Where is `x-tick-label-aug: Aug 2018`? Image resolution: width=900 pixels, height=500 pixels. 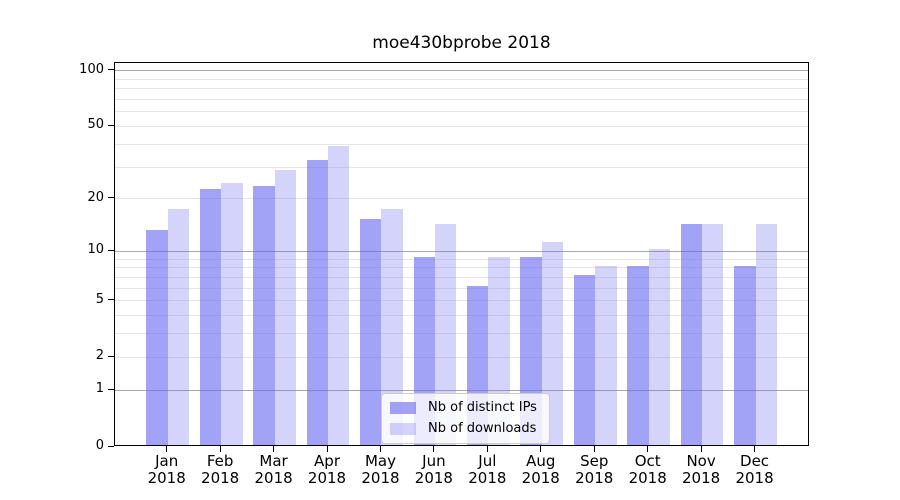 x-tick-label-aug: Aug 2018 is located at coordinates (541, 470).